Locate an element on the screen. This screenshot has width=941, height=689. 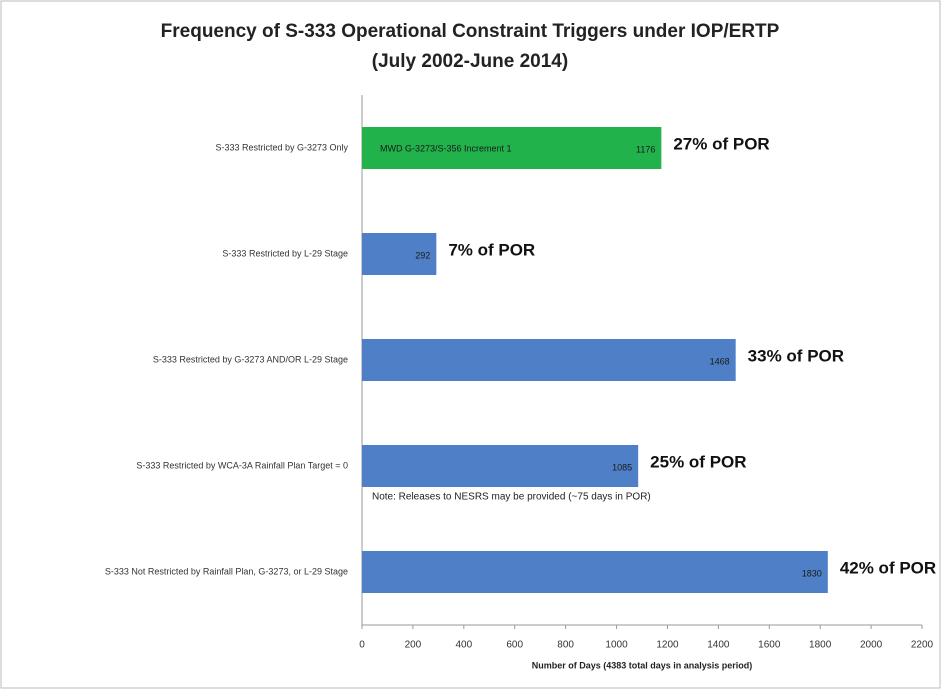
data-label: 1830 is located at coordinates (812, 573).